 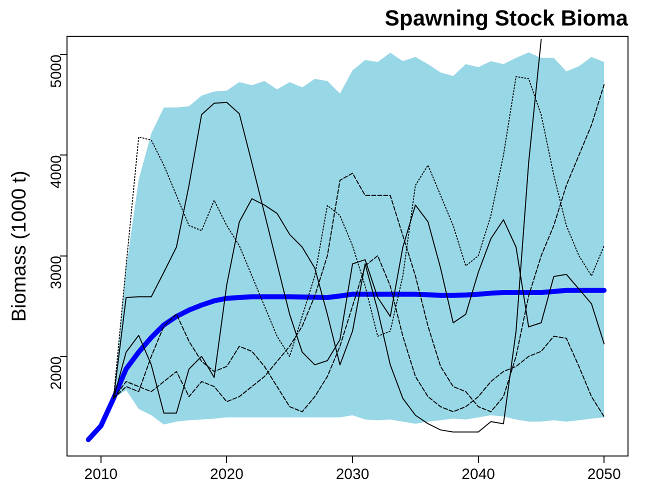 I want to click on y-axis-title: Biomass (1000 t), so click(x=19, y=246).